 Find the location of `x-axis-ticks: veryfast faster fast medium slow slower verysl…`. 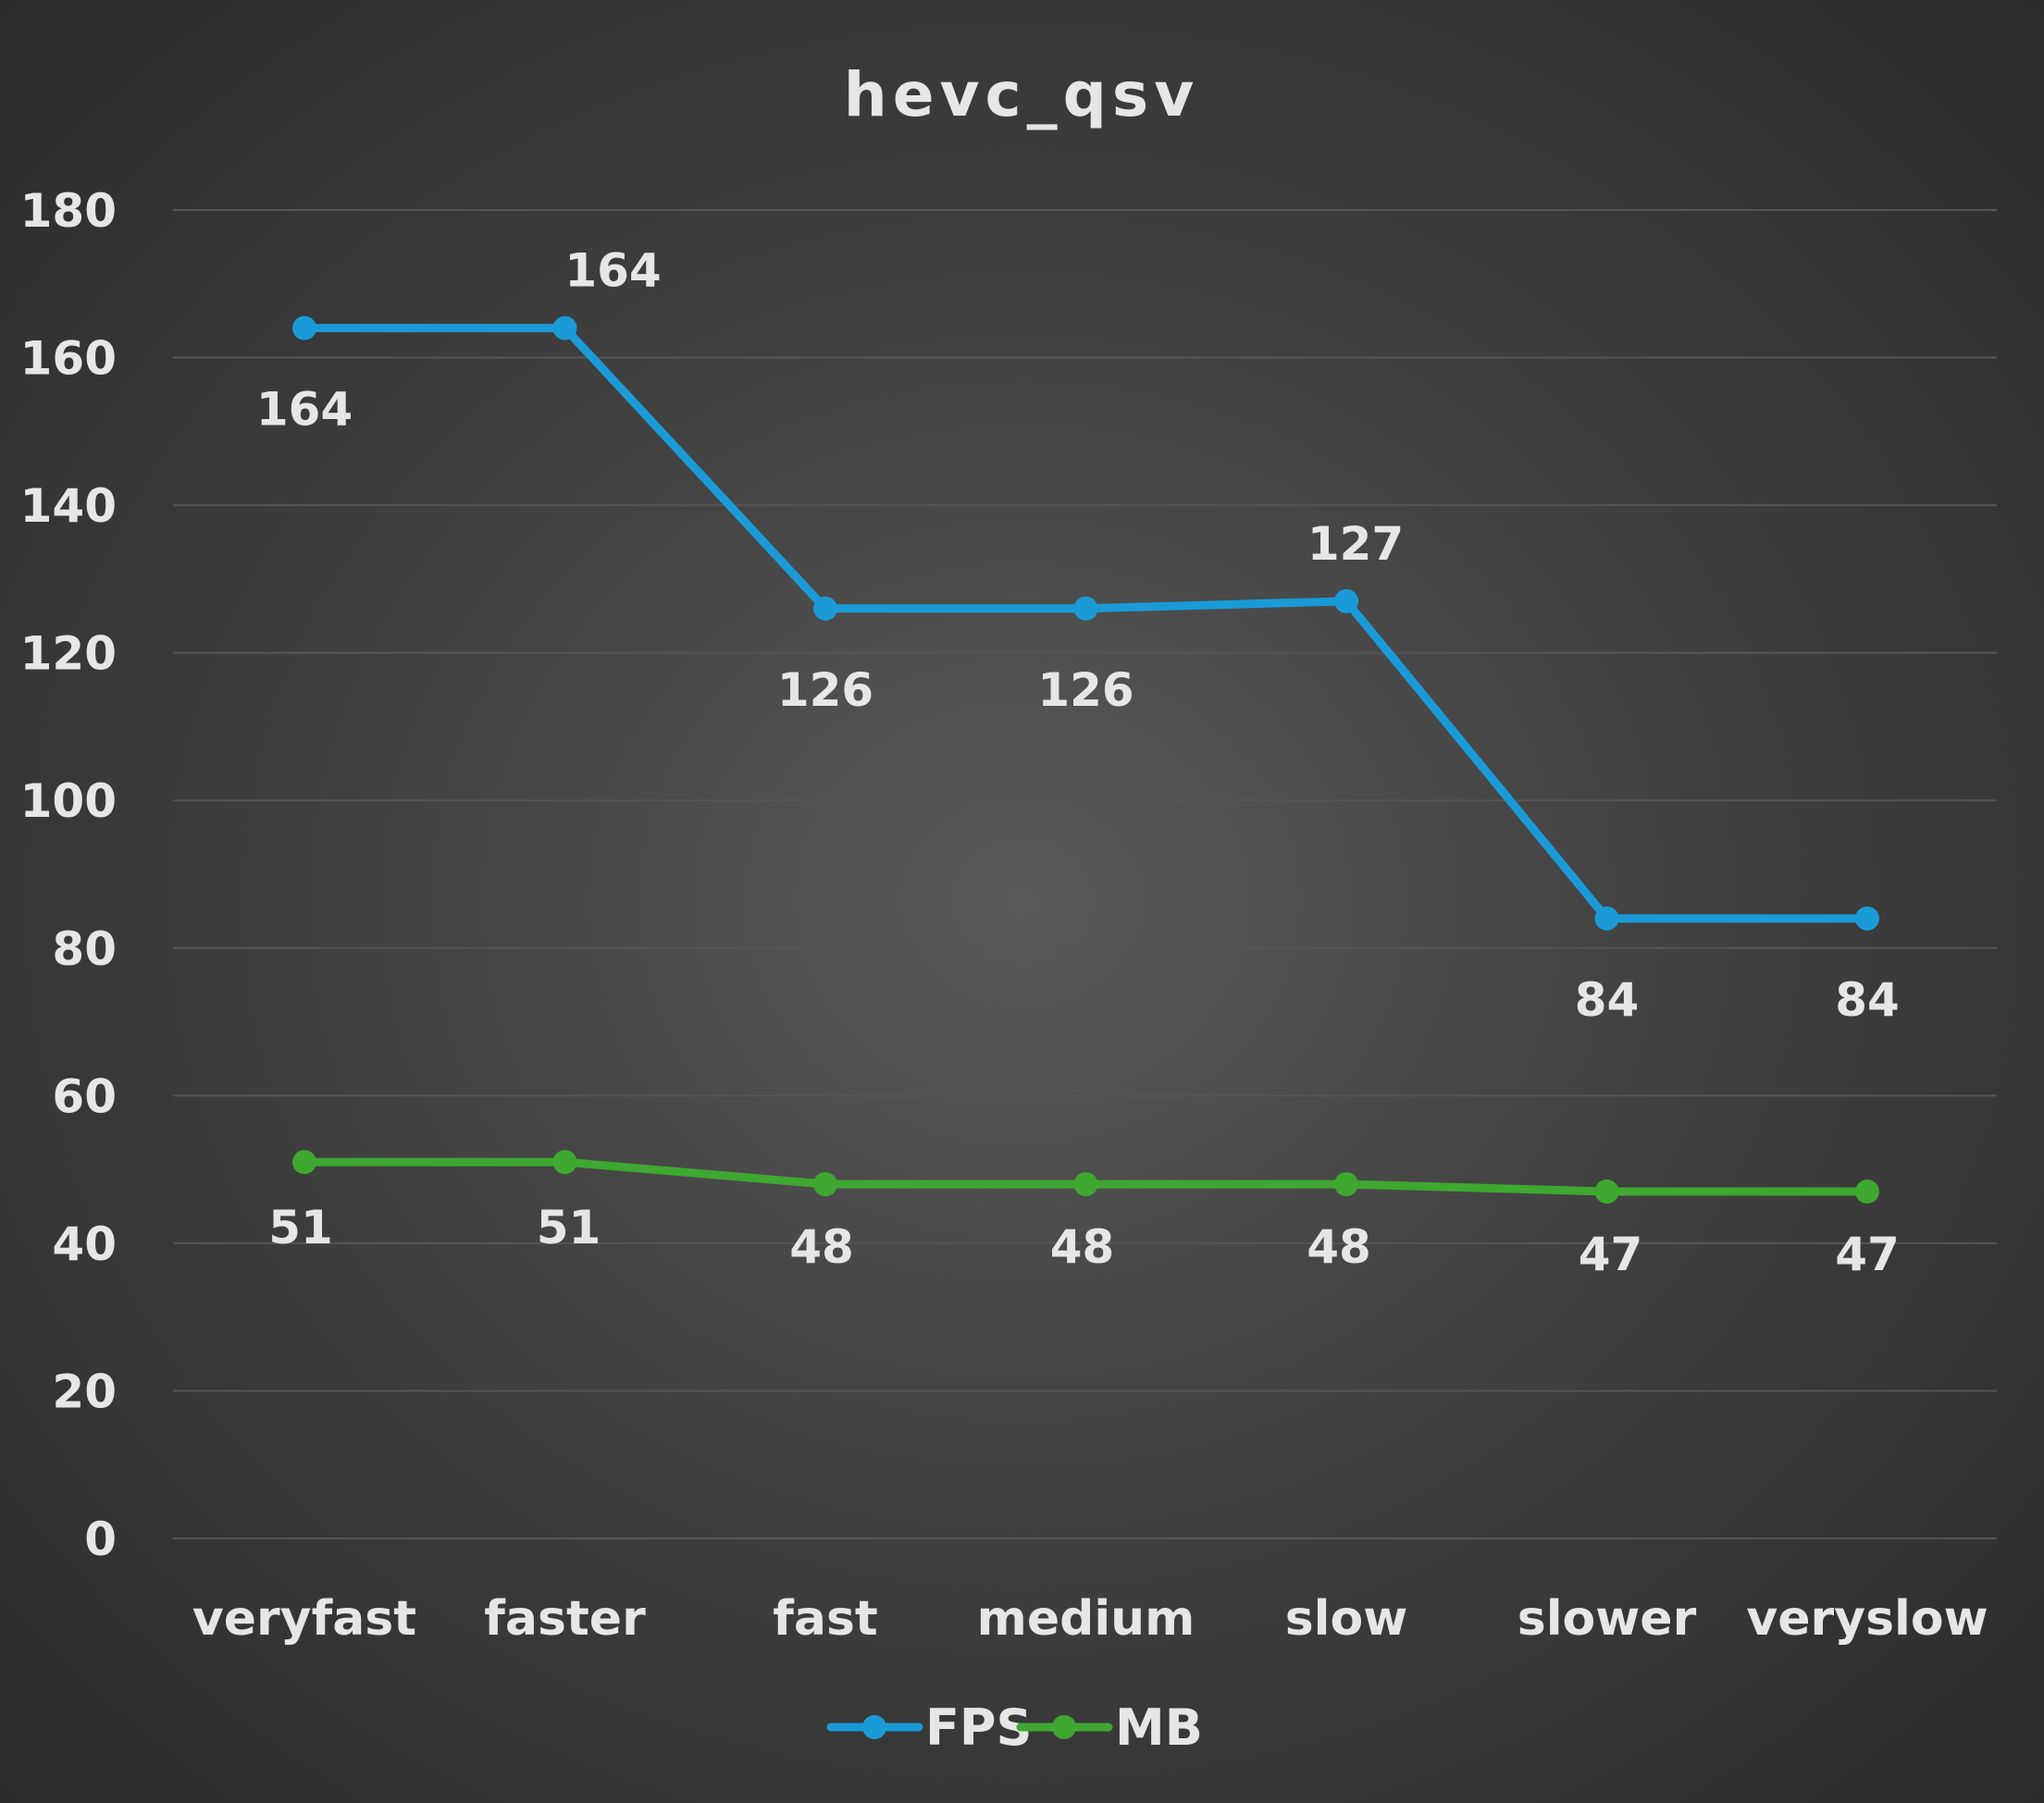

x-axis-ticks: veryfast faster fast medium slow slower verysl… is located at coordinates (1090, 1619).